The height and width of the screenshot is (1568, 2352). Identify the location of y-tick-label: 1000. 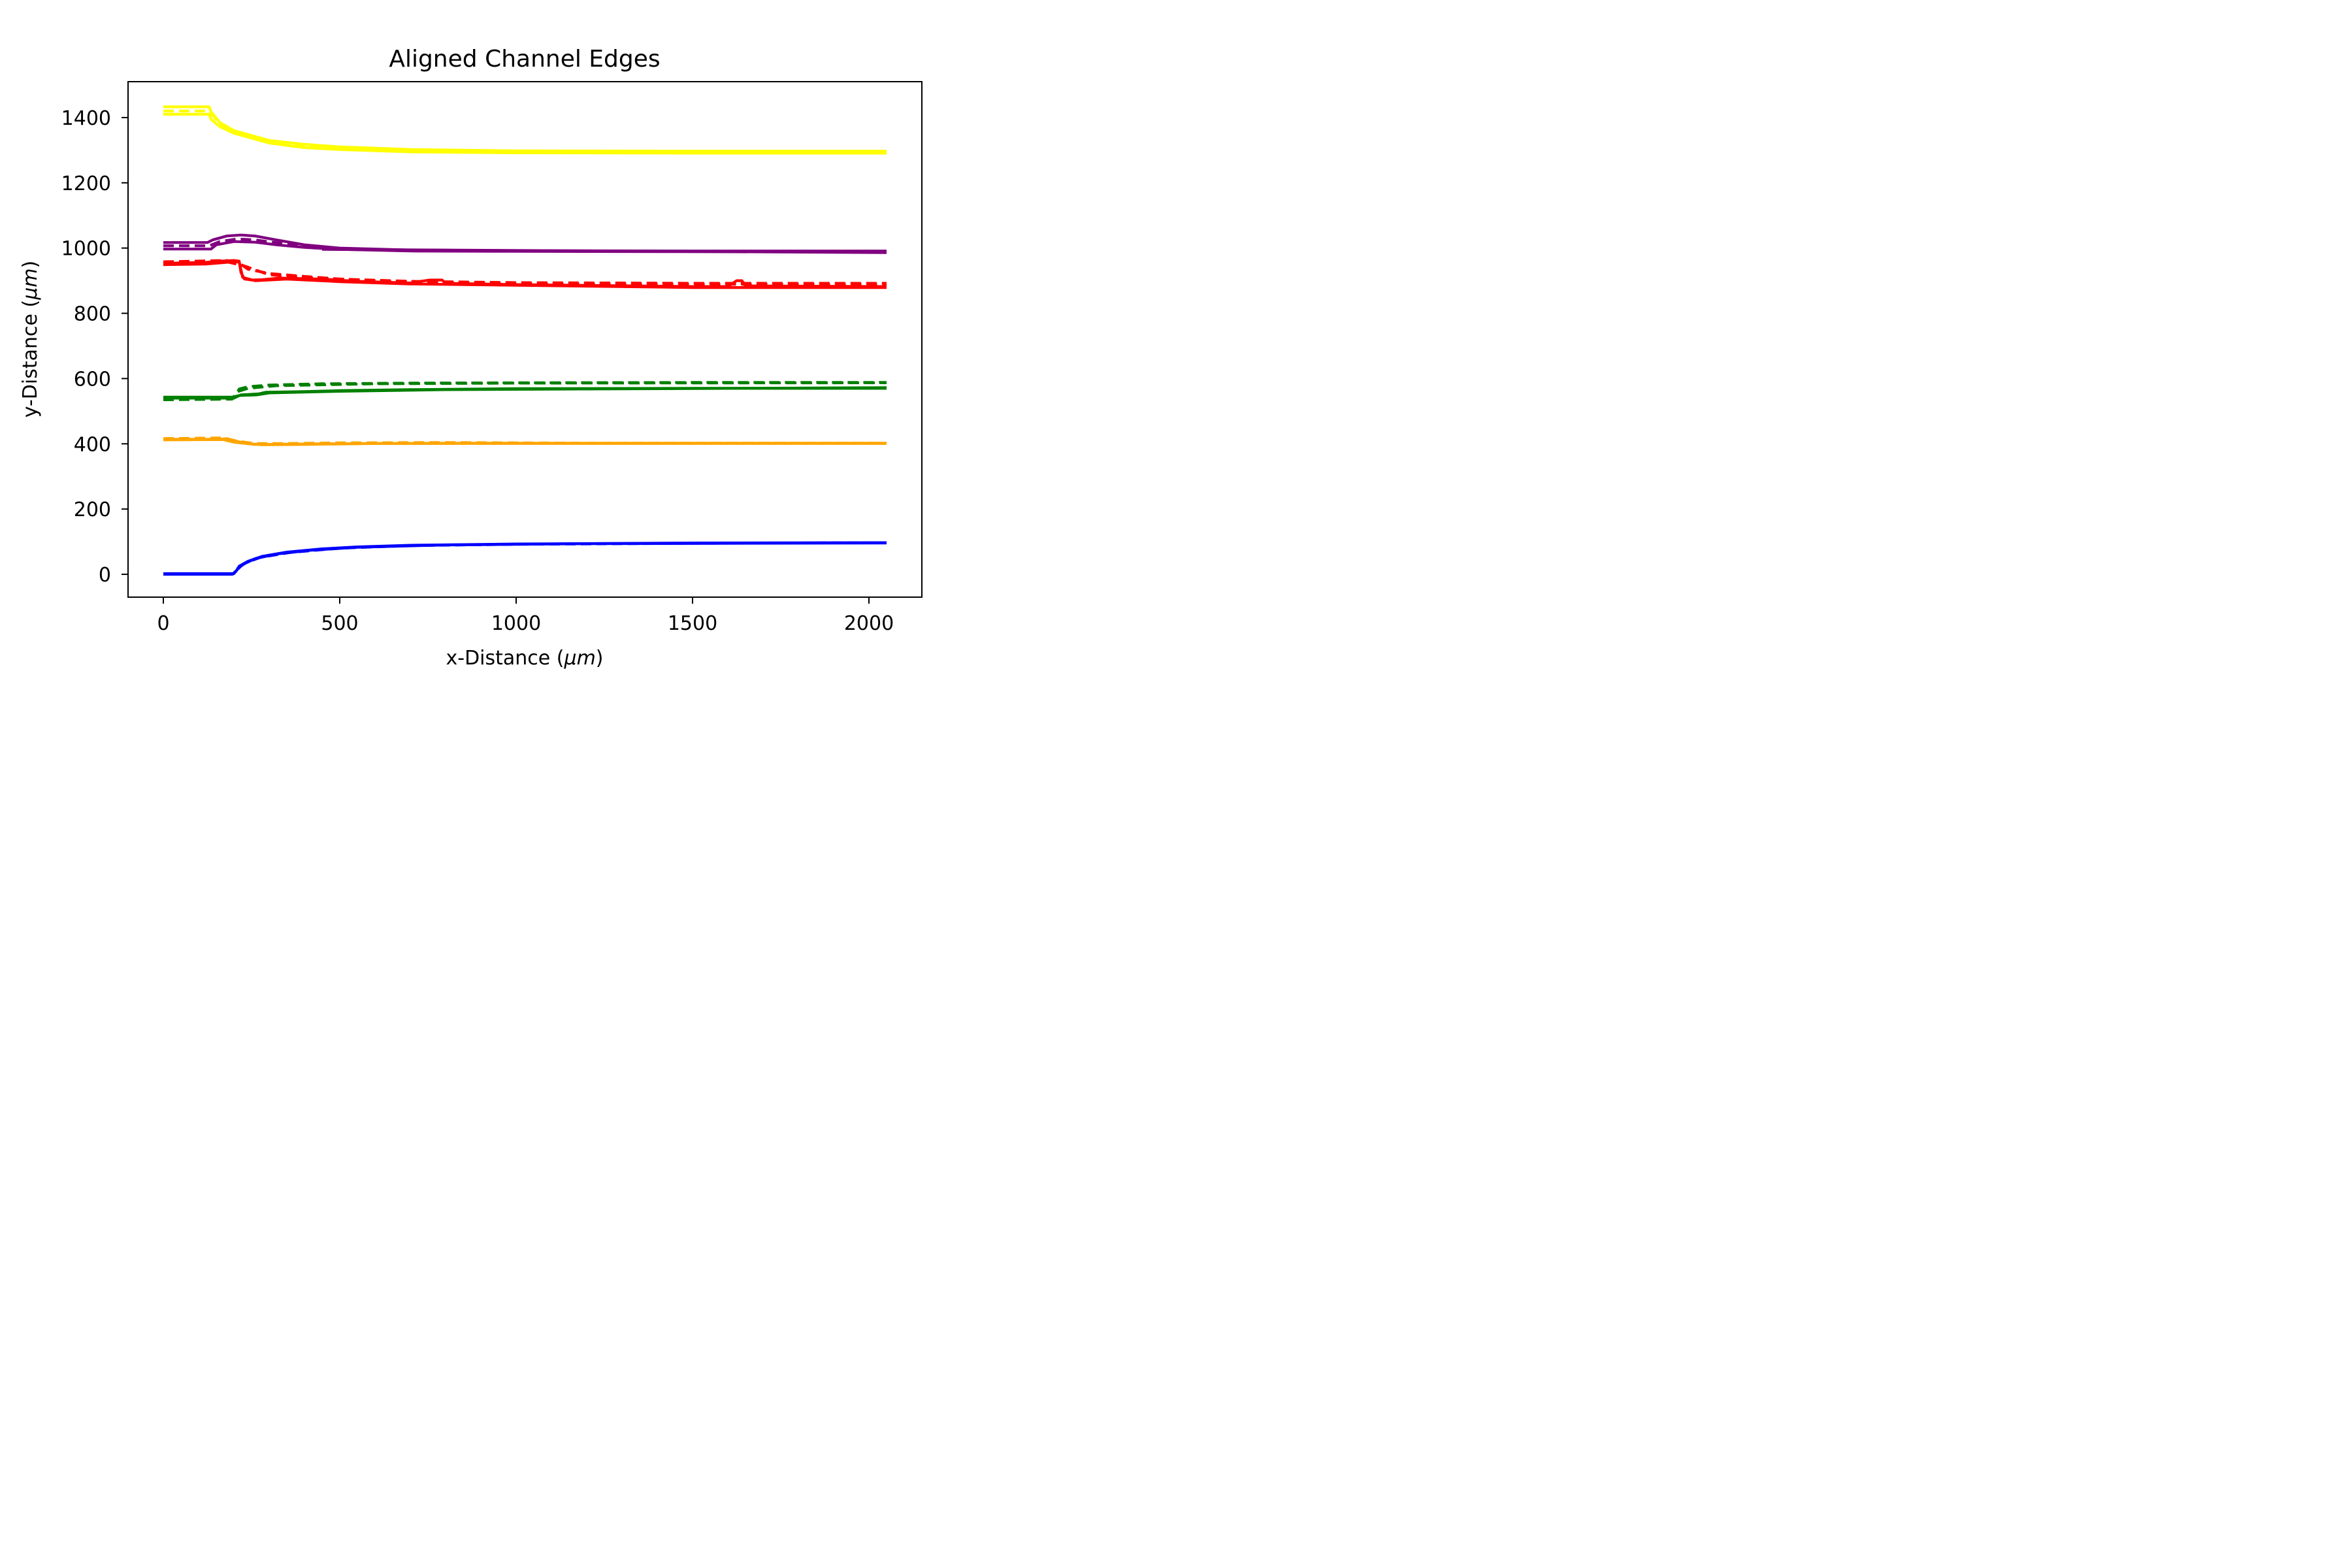
(86, 249).